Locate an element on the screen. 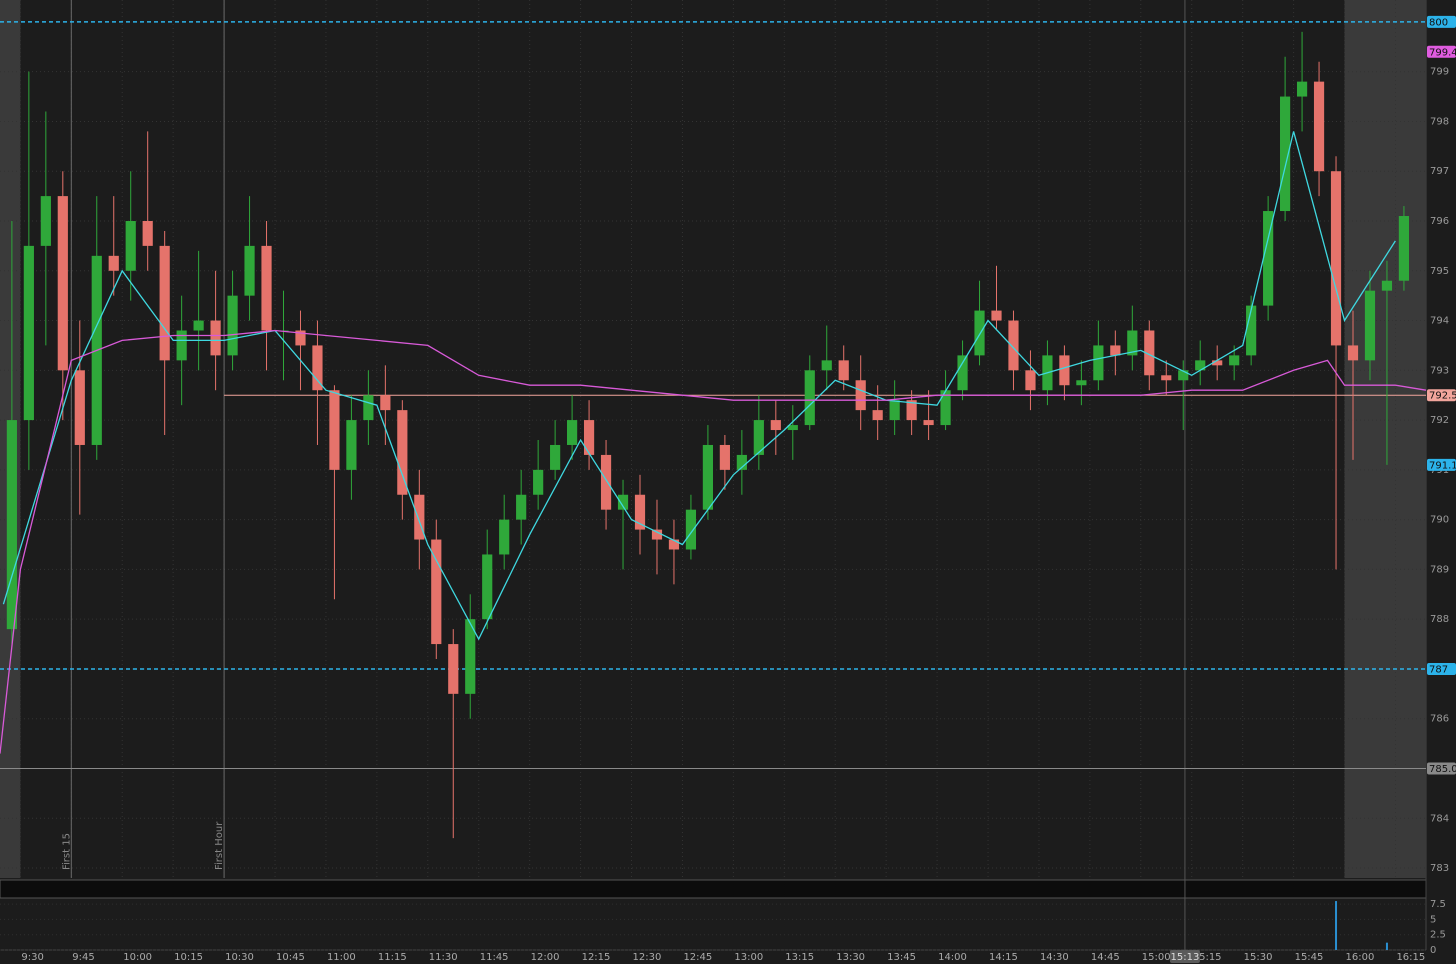 This screenshot has height=964, width=1456. price-tag-label: 785.0 is located at coordinates (1442, 769).